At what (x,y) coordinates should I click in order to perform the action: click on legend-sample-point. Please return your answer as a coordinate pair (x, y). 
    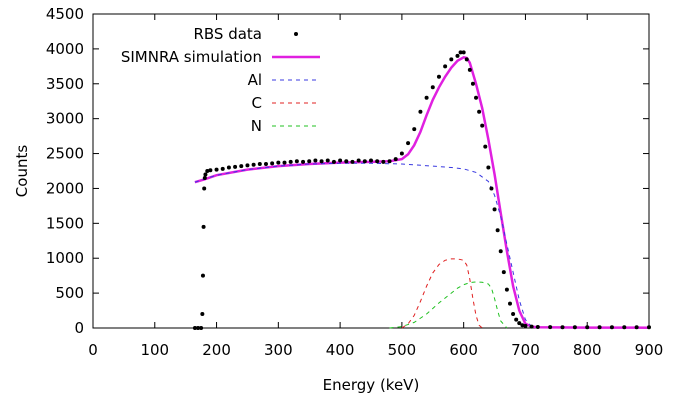
    Looking at the image, I should click on (296, 34).